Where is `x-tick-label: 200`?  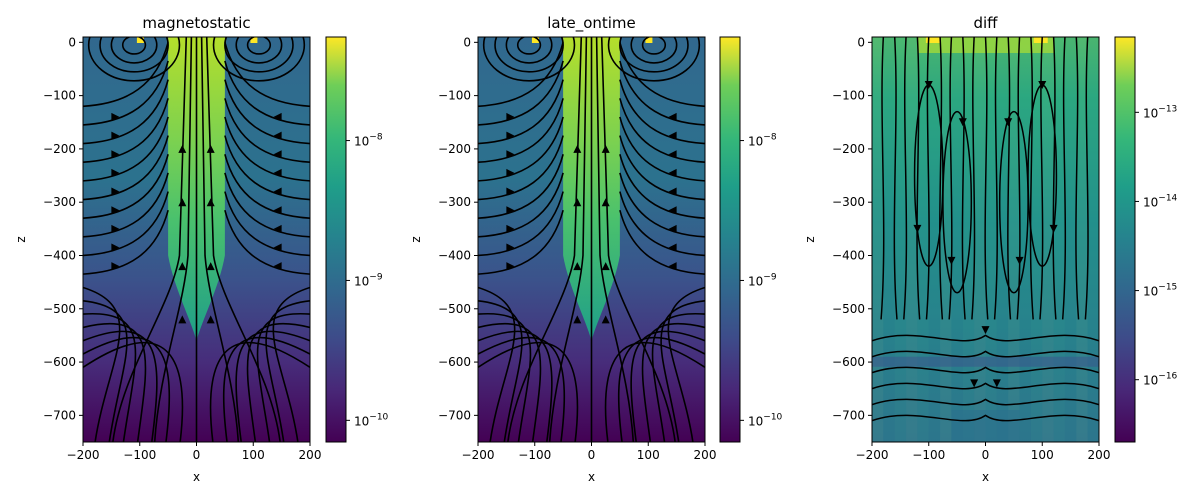 x-tick-label: 200 is located at coordinates (310, 455).